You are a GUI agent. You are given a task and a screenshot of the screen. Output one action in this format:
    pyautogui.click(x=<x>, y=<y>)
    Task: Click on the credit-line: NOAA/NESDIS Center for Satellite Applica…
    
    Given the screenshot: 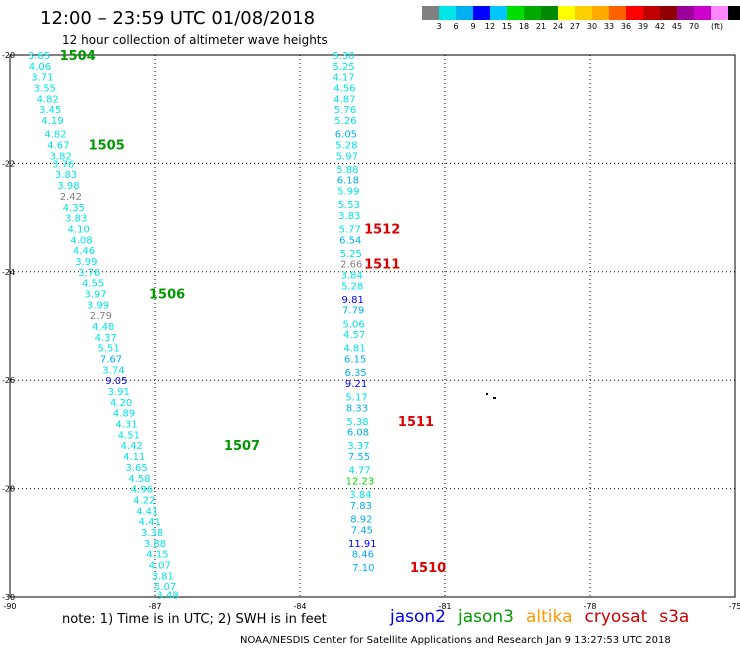 What is the action you would take?
    pyautogui.click(x=455, y=640)
    